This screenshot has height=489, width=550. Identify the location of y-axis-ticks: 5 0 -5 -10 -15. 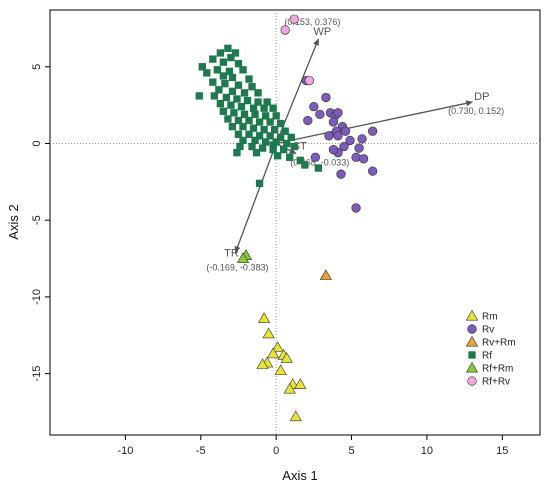
(40, 223).